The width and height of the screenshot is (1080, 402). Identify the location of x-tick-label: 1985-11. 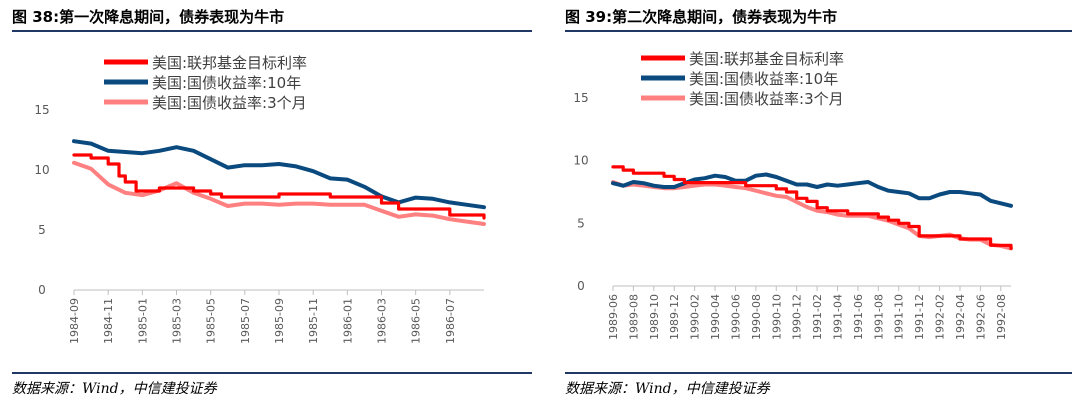
(313, 321).